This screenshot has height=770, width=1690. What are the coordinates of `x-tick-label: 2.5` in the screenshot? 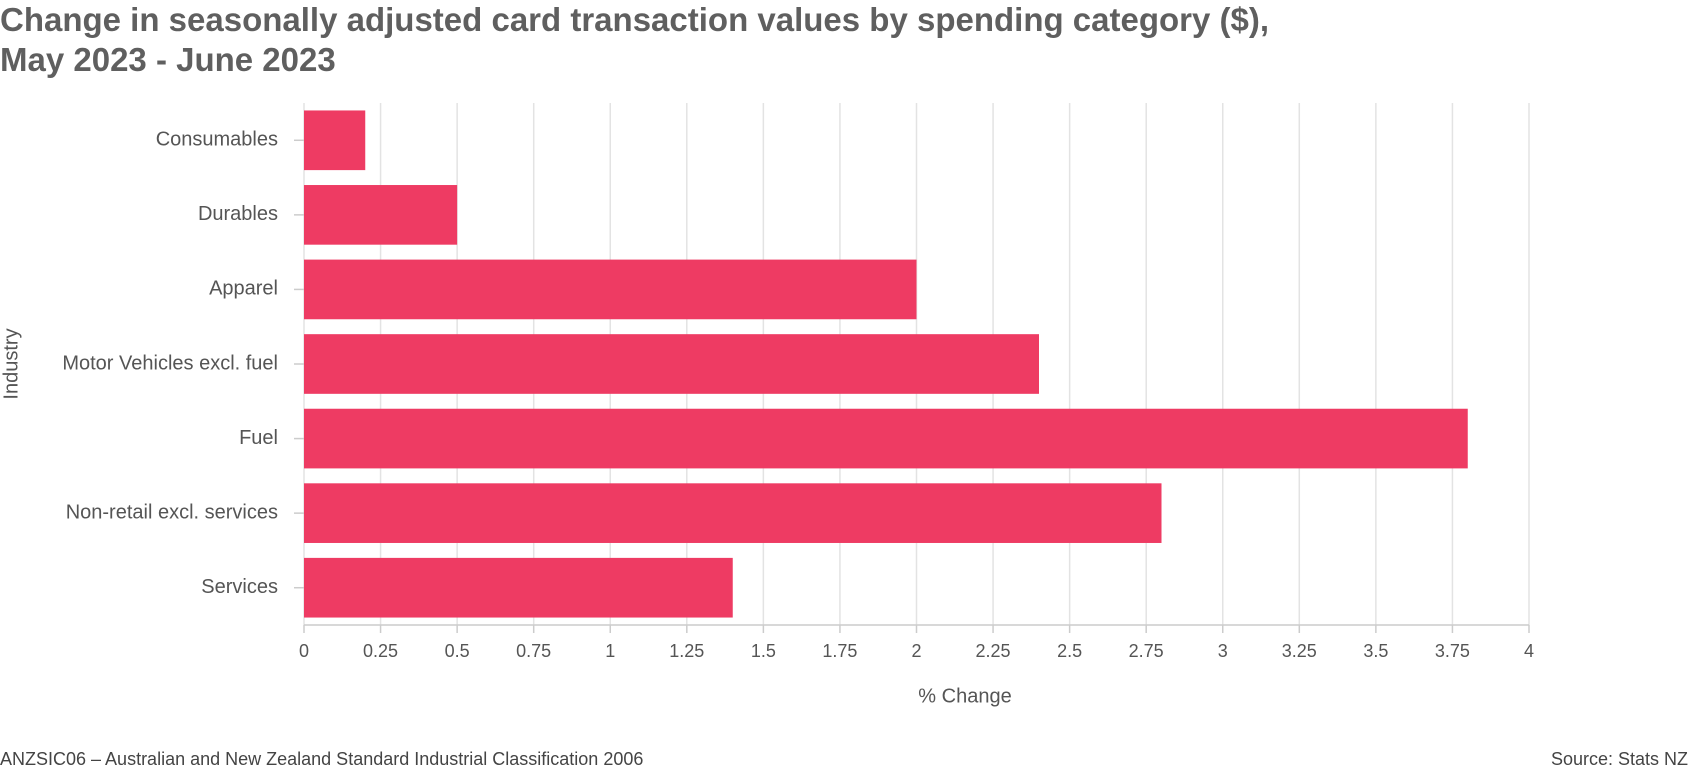 It's located at (1069, 651).